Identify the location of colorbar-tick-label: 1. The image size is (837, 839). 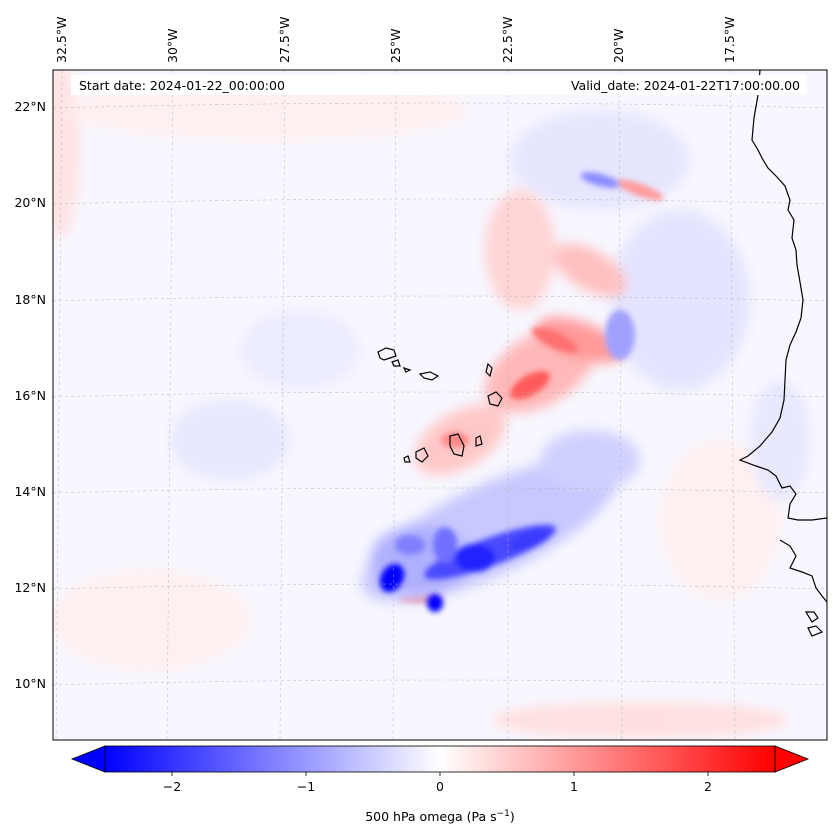
(574, 786).